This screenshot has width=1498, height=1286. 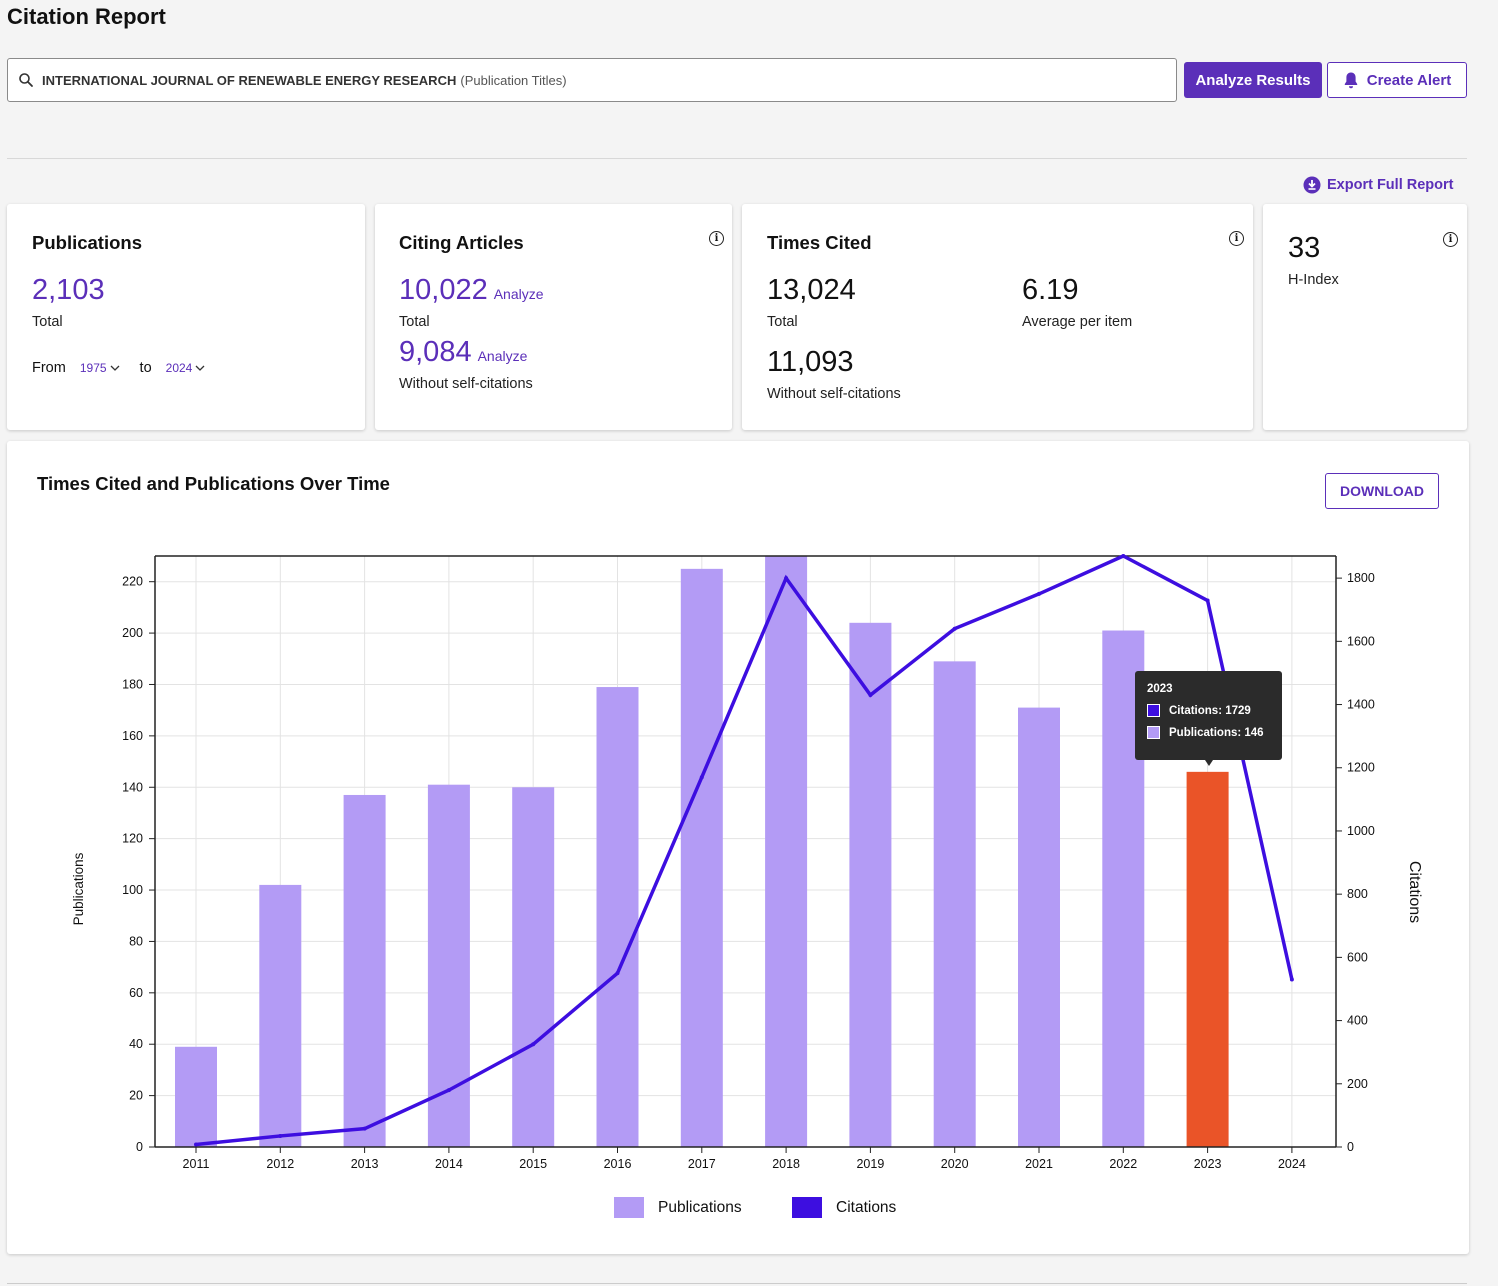 I want to click on bar-publications-2023, so click(x=1207, y=959).